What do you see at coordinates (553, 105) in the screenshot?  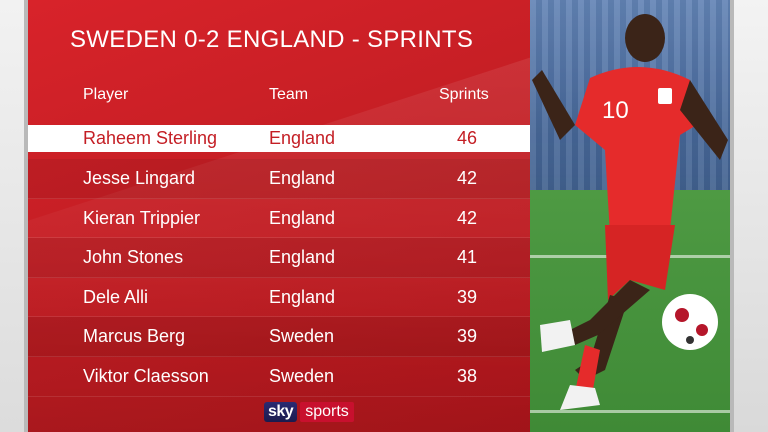 I see `player-arm-left` at bounding box center [553, 105].